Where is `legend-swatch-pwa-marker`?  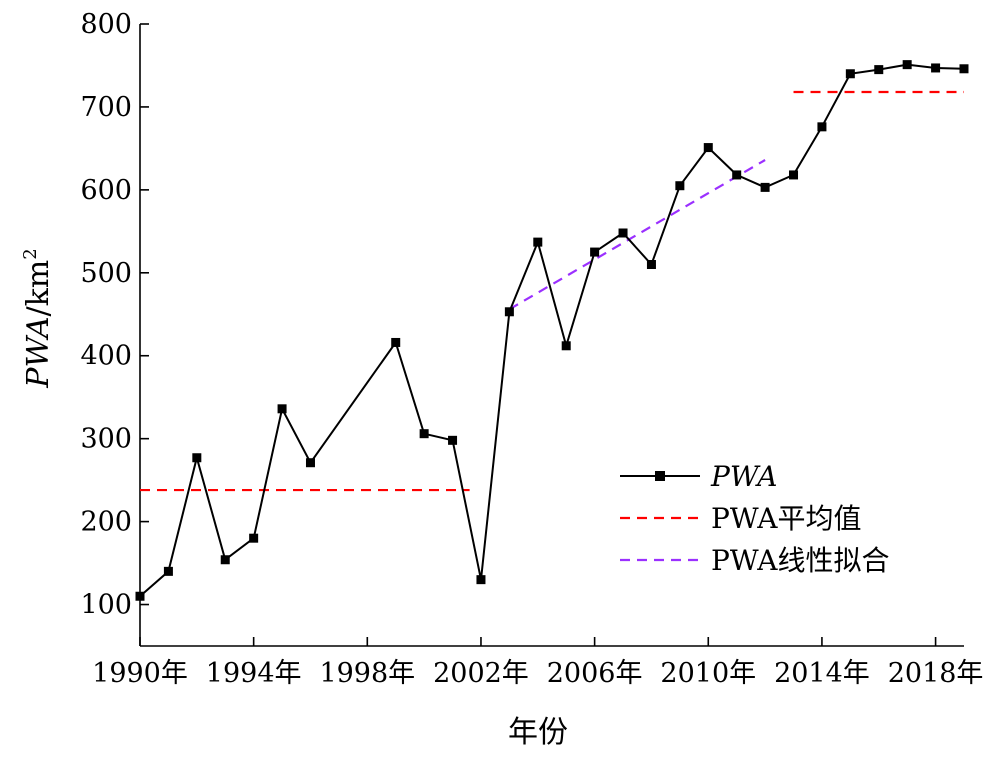 legend-swatch-pwa-marker is located at coordinates (660, 476).